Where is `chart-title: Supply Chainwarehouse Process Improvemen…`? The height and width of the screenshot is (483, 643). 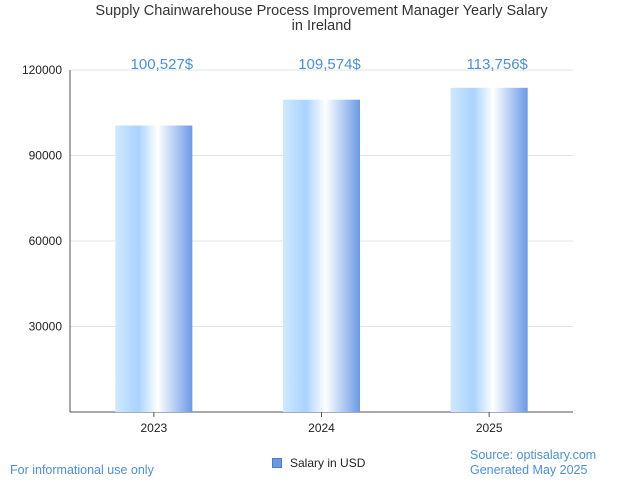 chart-title: Supply Chainwarehouse Process Improvemen… is located at coordinates (321, 19).